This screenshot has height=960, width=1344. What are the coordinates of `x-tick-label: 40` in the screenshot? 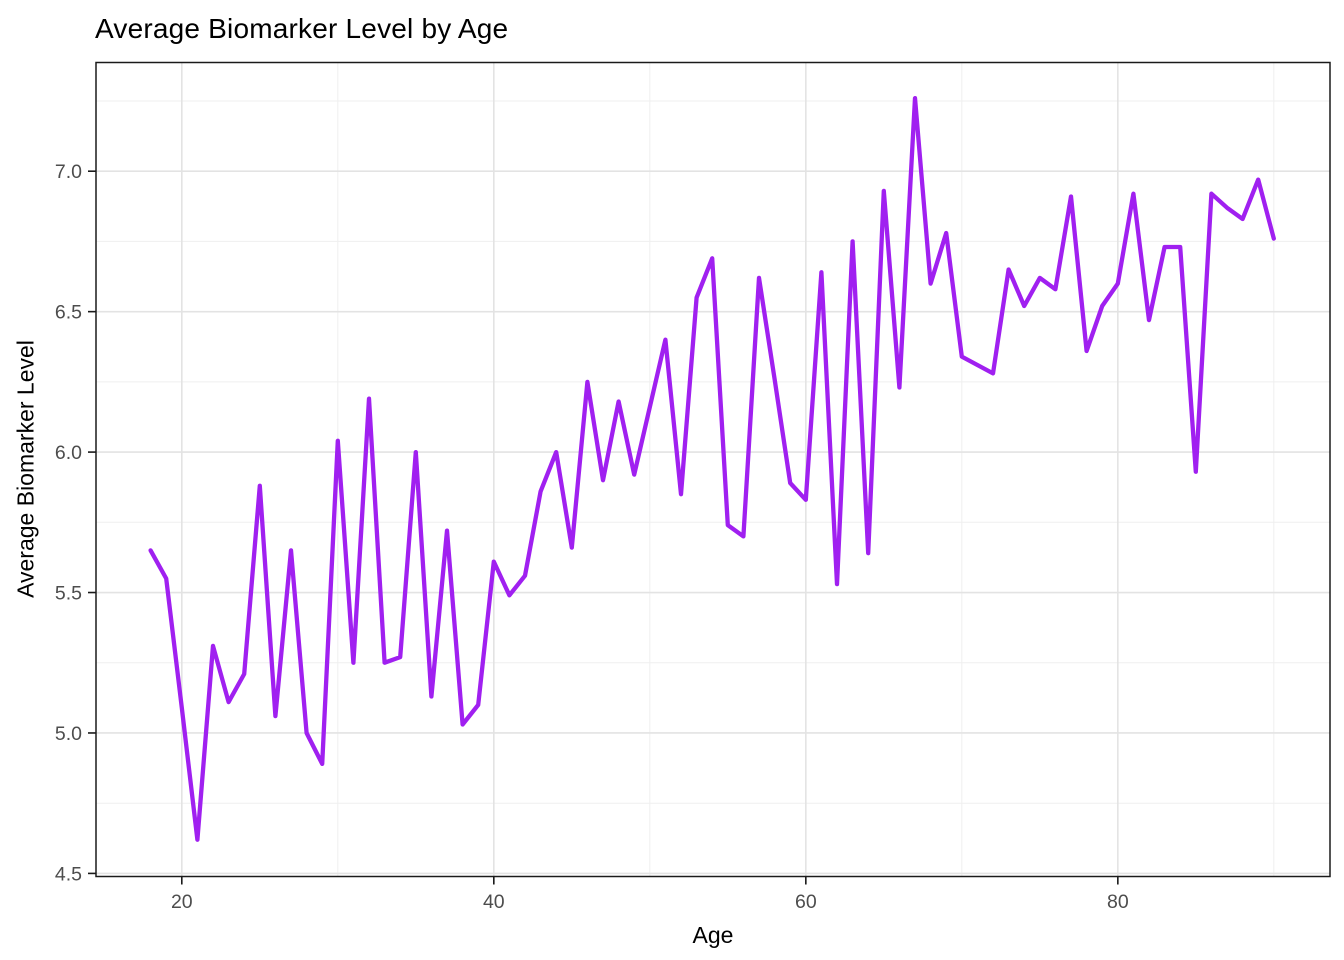 It's located at (494, 902).